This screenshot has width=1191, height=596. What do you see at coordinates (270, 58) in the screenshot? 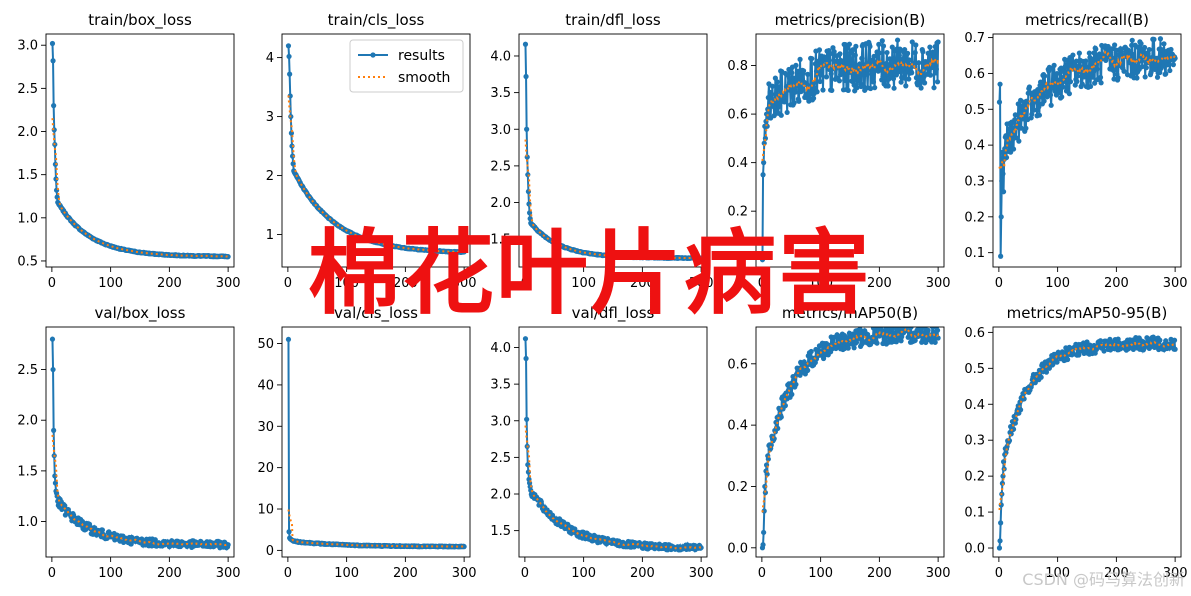
I see `y-tick-label: 4` at bounding box center [270, 58].